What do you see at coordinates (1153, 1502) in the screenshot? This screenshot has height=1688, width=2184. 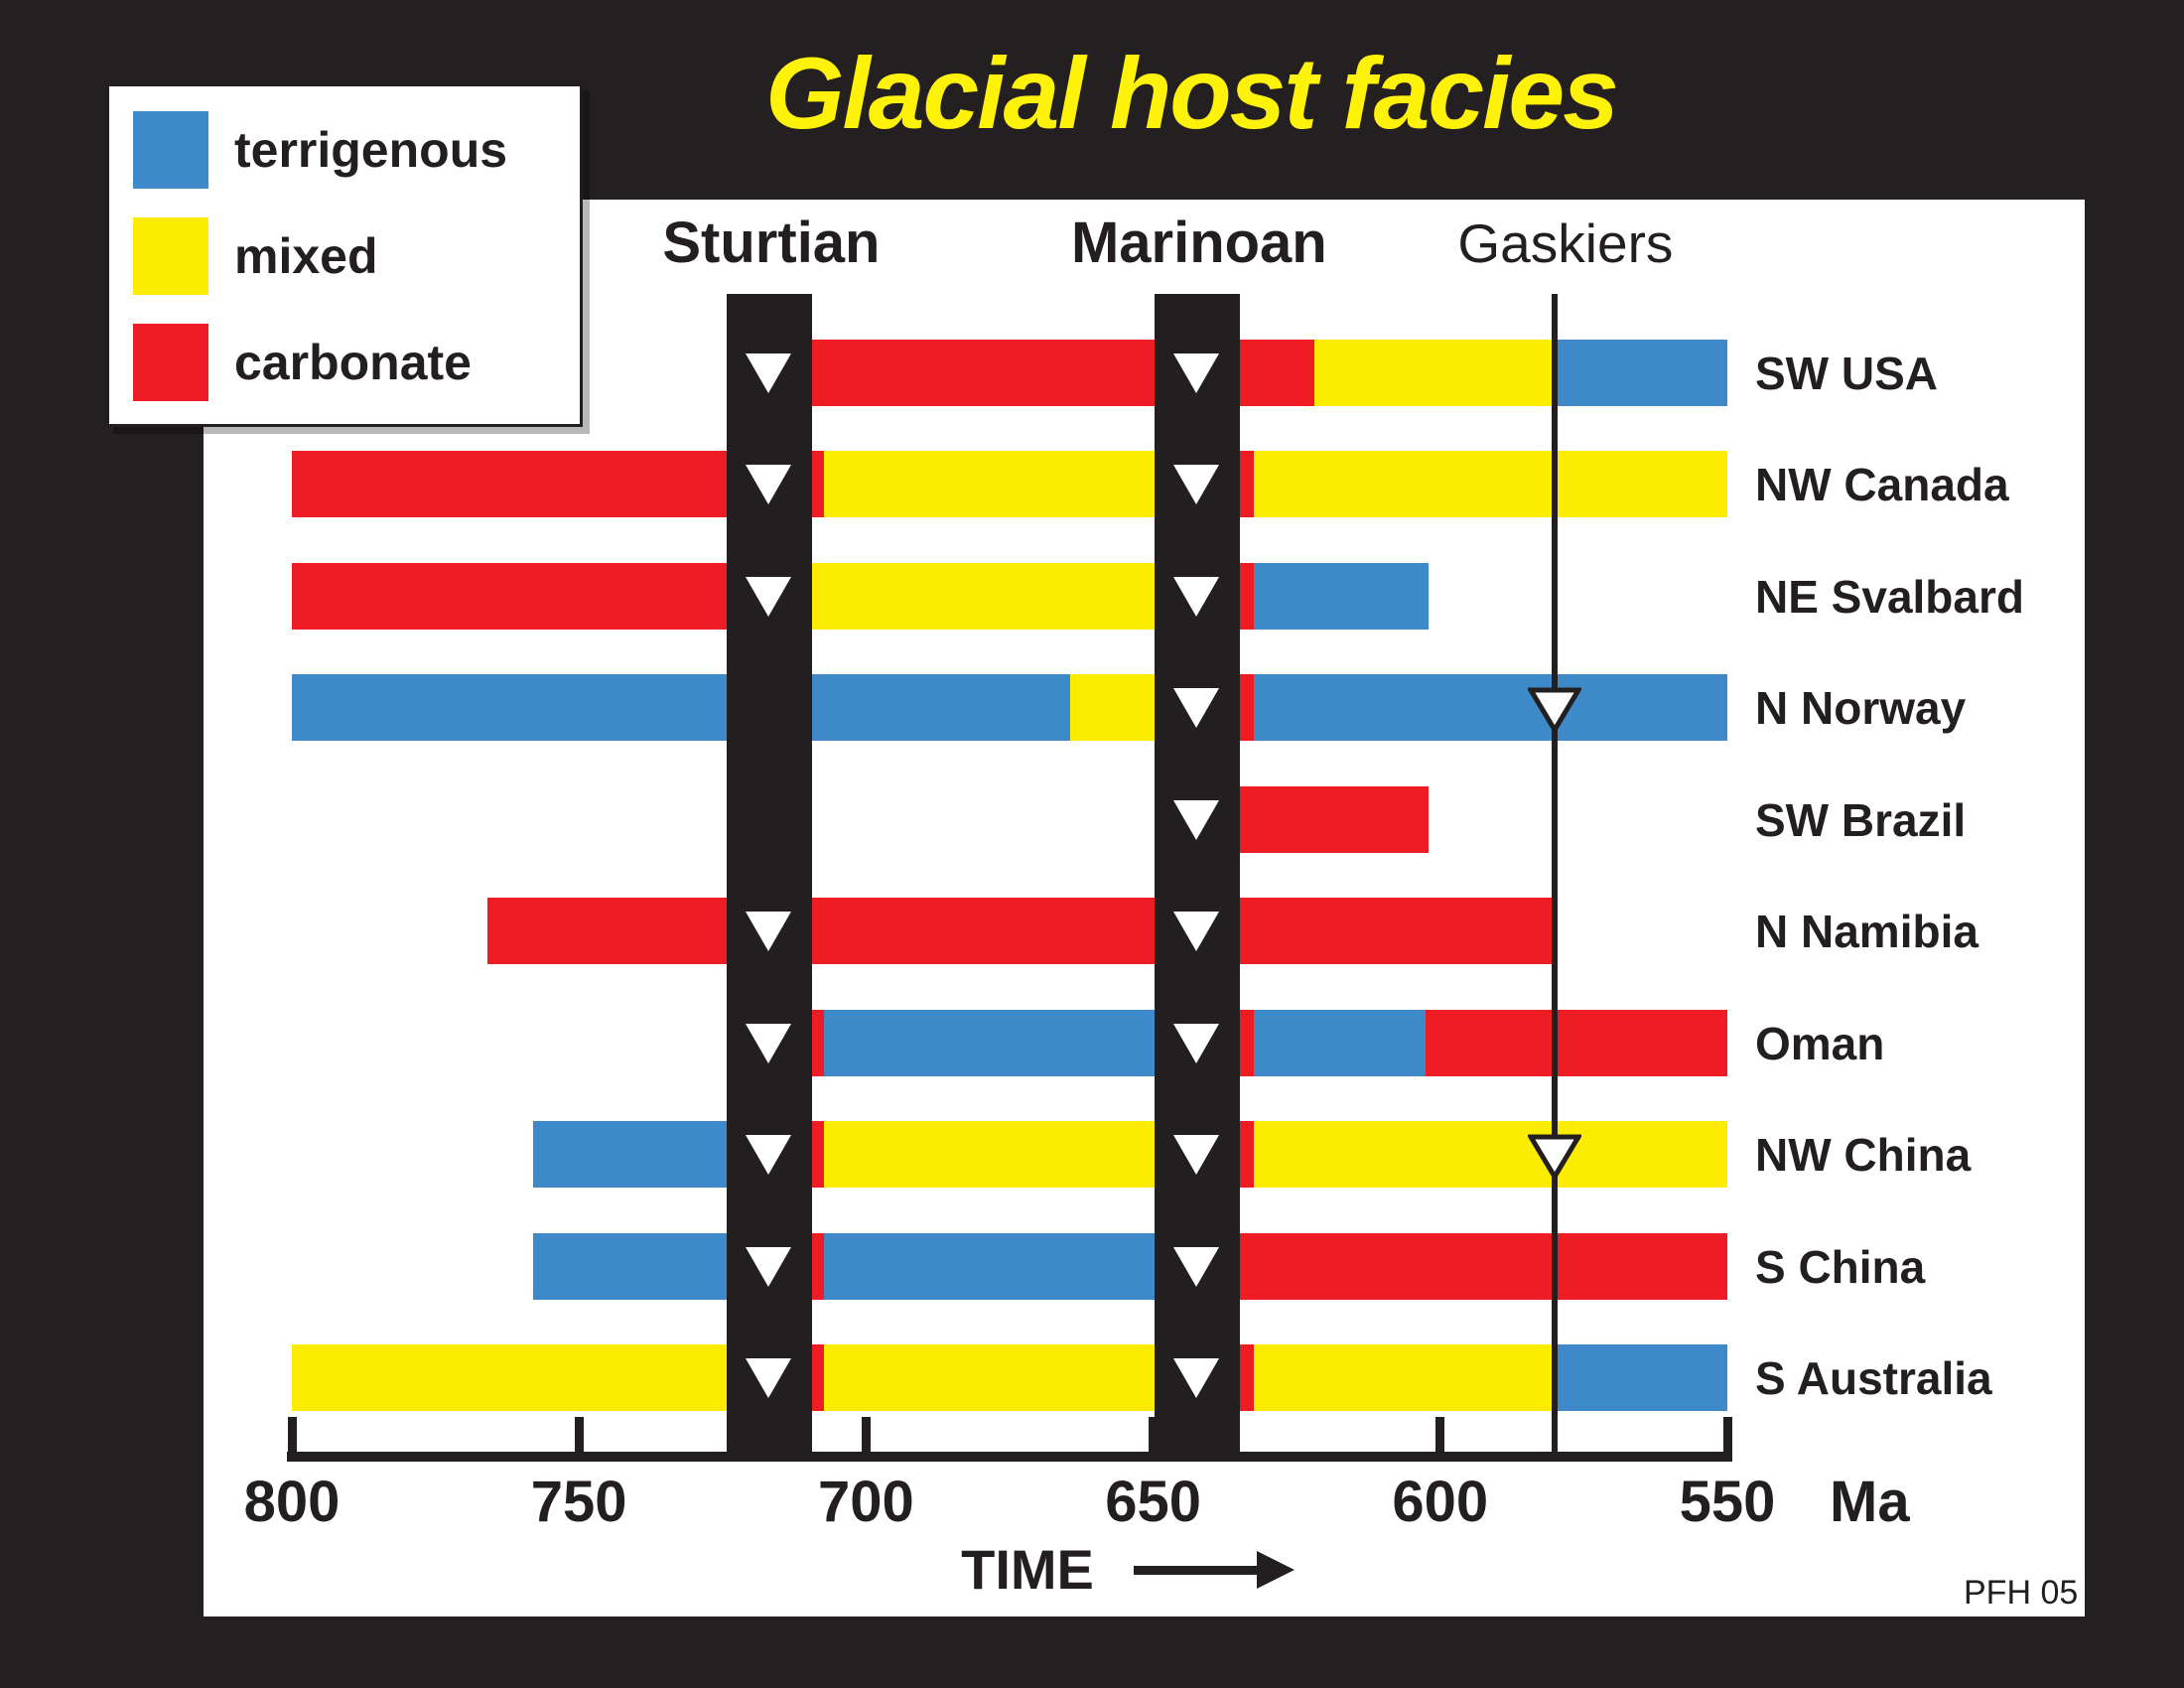 I see `axis-tick-label-650: 650` at bounding box center [1153, 1502].